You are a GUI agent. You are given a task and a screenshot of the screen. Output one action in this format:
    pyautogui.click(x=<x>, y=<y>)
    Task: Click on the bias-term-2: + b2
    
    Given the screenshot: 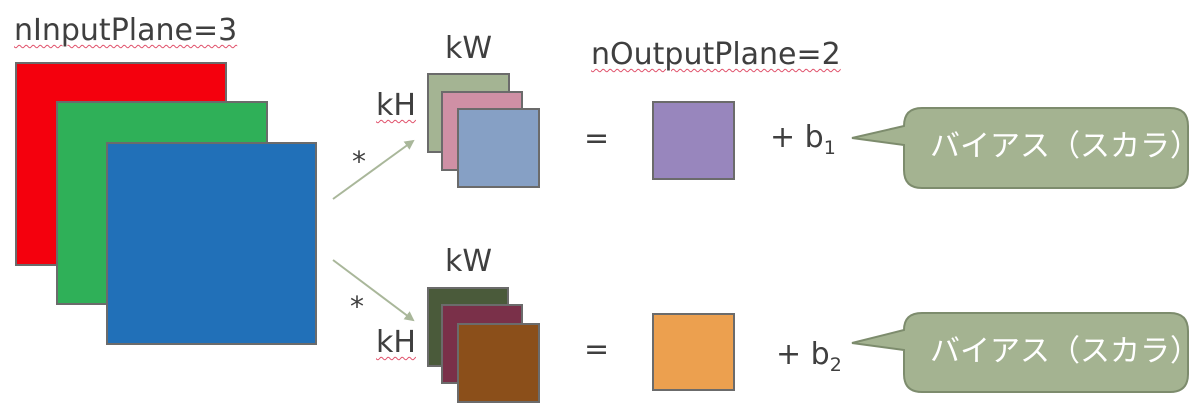 What is the action you would take?
    pyautogui.click(x=809, y=357)
    